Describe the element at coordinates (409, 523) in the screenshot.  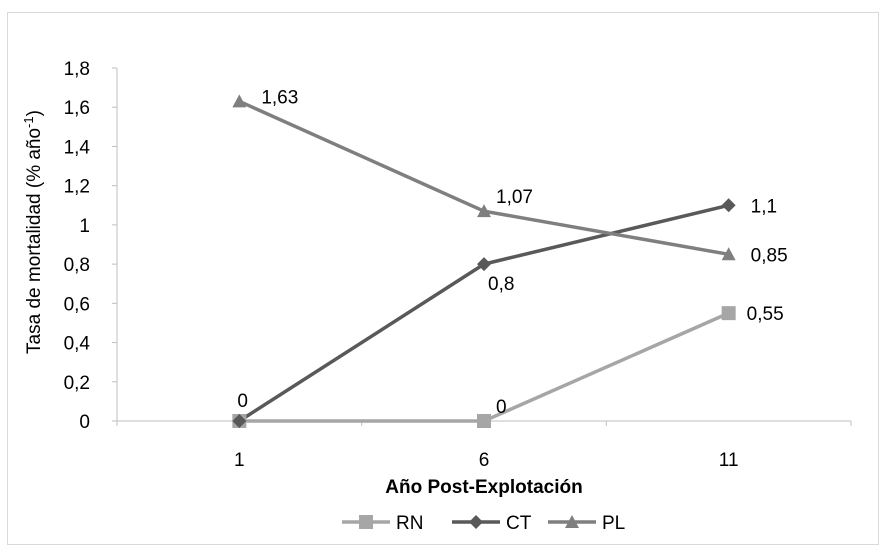
I see `legend-label-rn: RN` at that location.